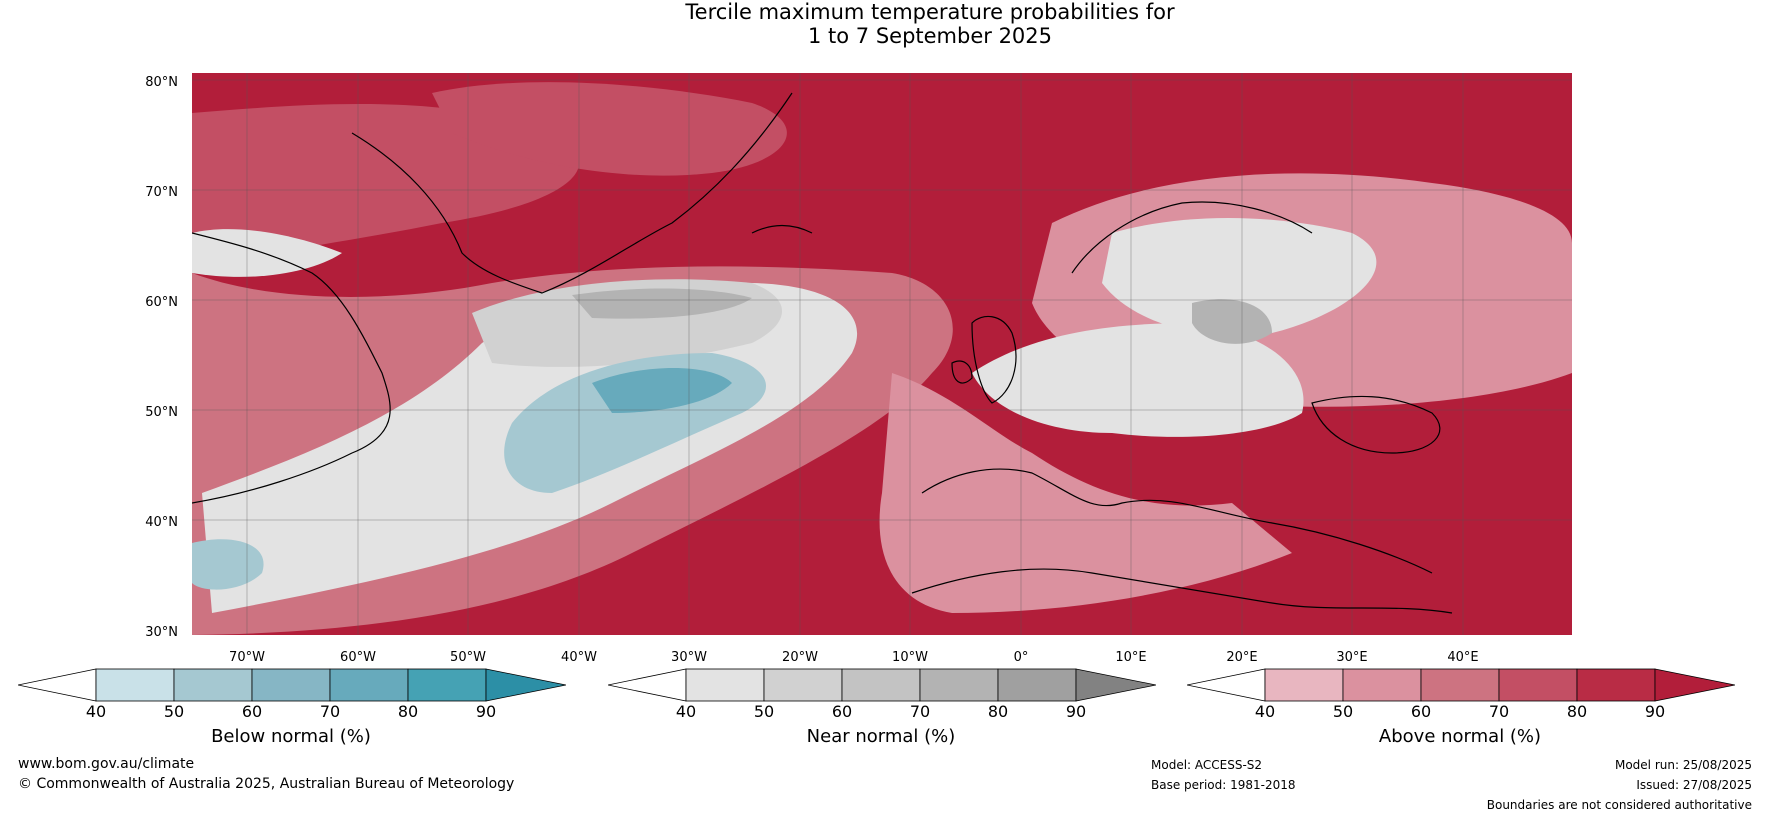 The width and height of the screenshot is (1770, 816). Describe the element at coordinates (1694, 785) in the screenshot. I see `issued-date: Issued: 27/08/2025` at that location.